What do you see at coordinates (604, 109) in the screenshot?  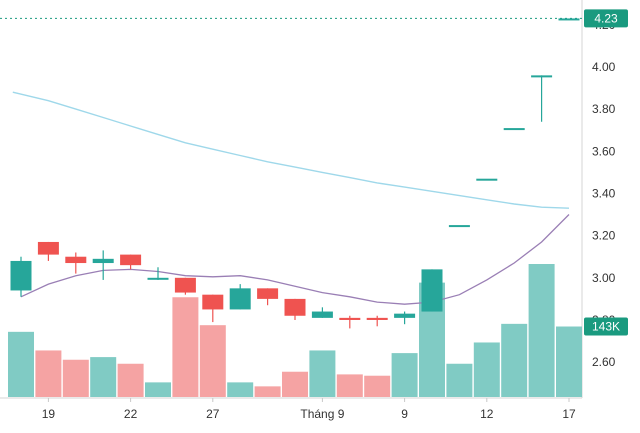 I see `y-tick-label: 3.80` at bounding box center [604, 109].